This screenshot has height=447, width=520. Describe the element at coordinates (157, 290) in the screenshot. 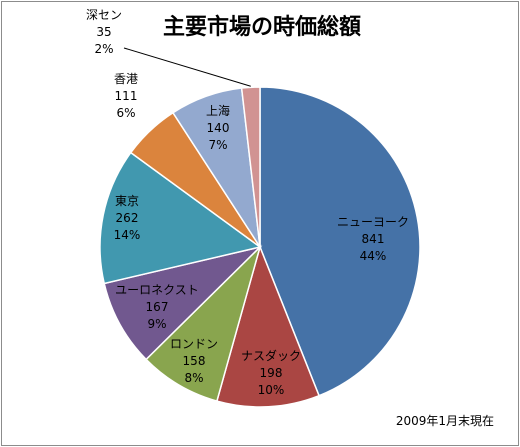

I see `slice-label-name: ユーロネクスト` at that location.